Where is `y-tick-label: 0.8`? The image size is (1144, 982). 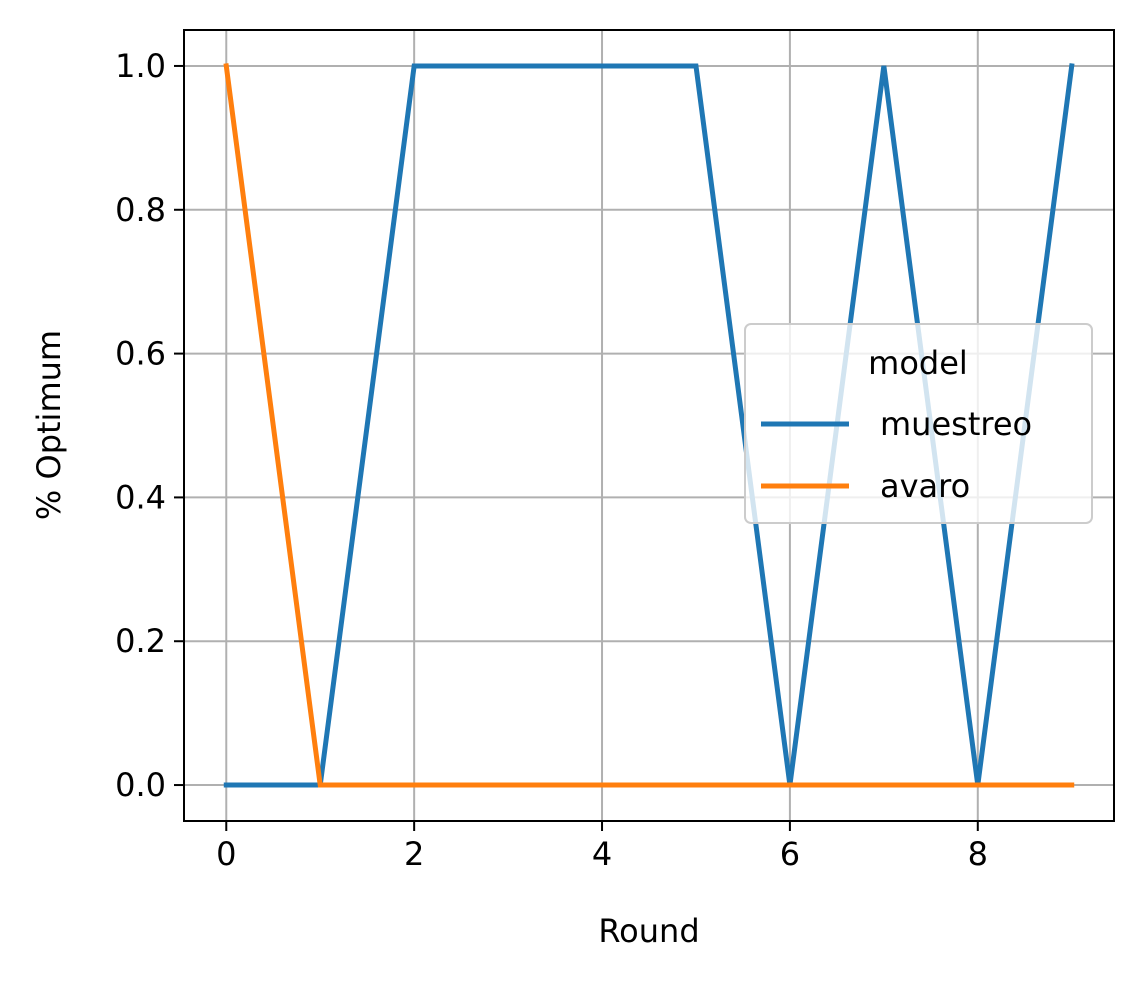
y-tick-label: 0.8 is located at coordinates (140, 210).